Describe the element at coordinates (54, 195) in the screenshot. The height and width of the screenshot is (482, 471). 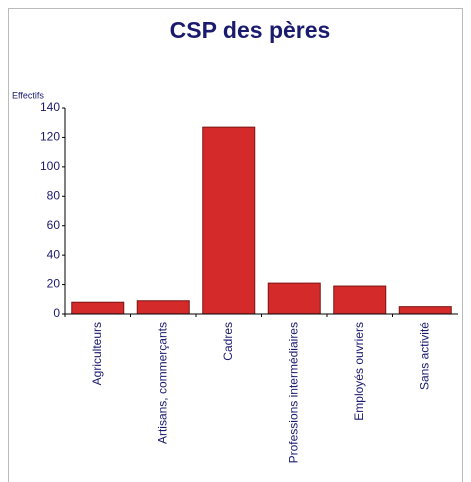
I see `y-tick-label: 80` at that location.